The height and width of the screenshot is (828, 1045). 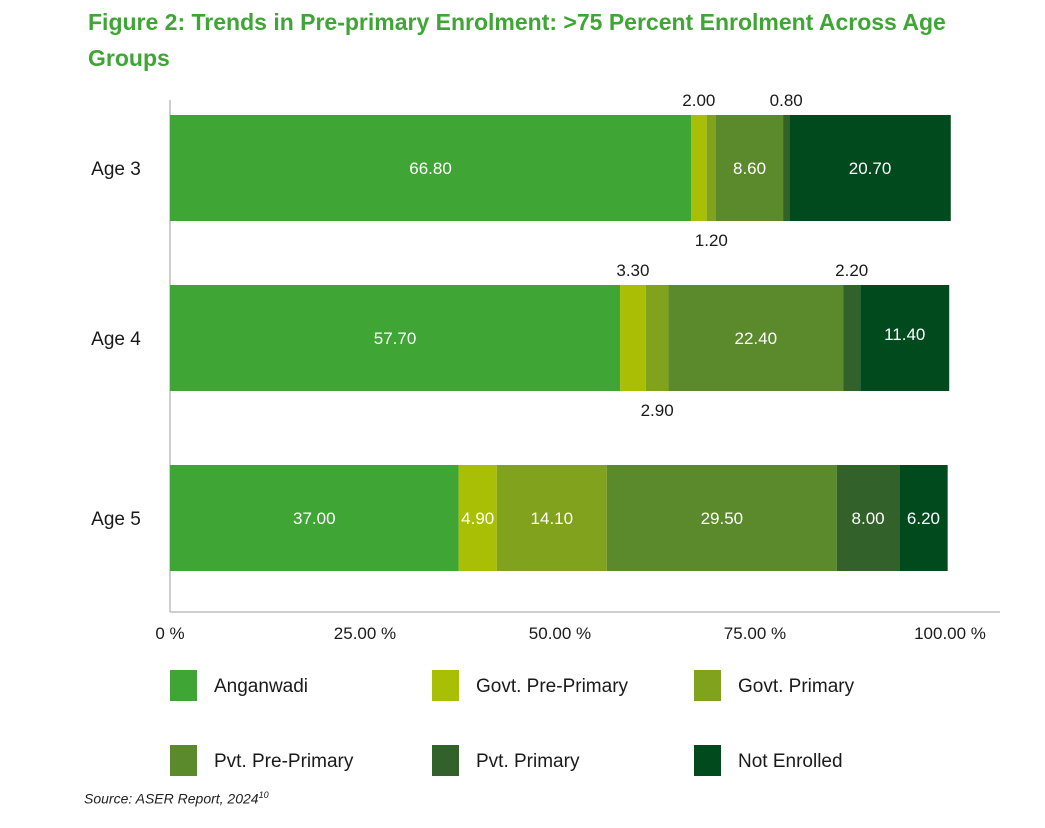 What do you see at coordinates (698, 100) in the screenshot?
I see `data-label: 2.00` at bounding box center [698, 100].